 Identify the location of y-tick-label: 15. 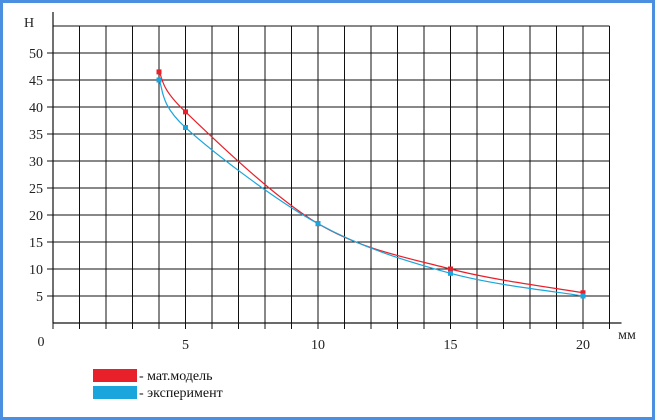
(36, 243).